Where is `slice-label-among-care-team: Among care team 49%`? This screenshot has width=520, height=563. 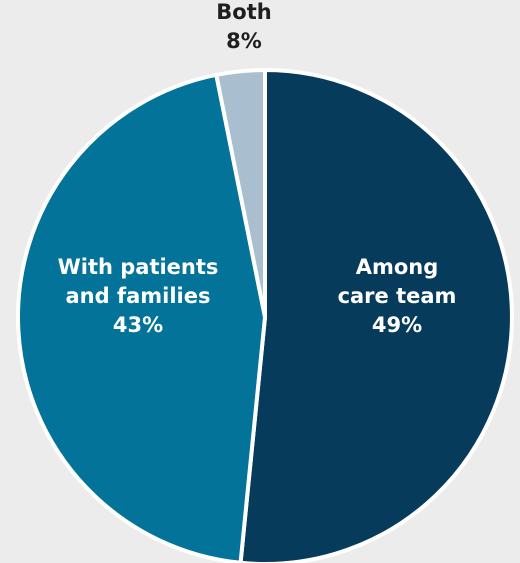
slice-label-among-care-team: Among care team 49% is located at coordinates (397, 296).